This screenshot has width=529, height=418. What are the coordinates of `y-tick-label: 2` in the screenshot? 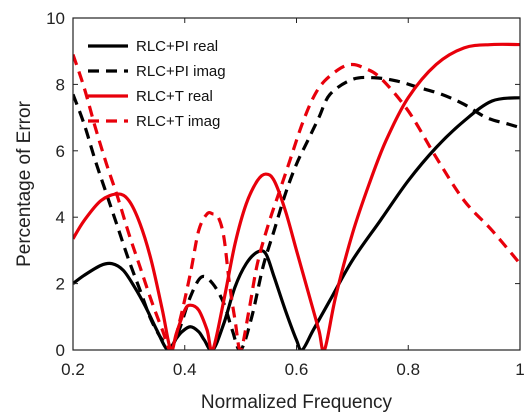 It's located at (60, 284).